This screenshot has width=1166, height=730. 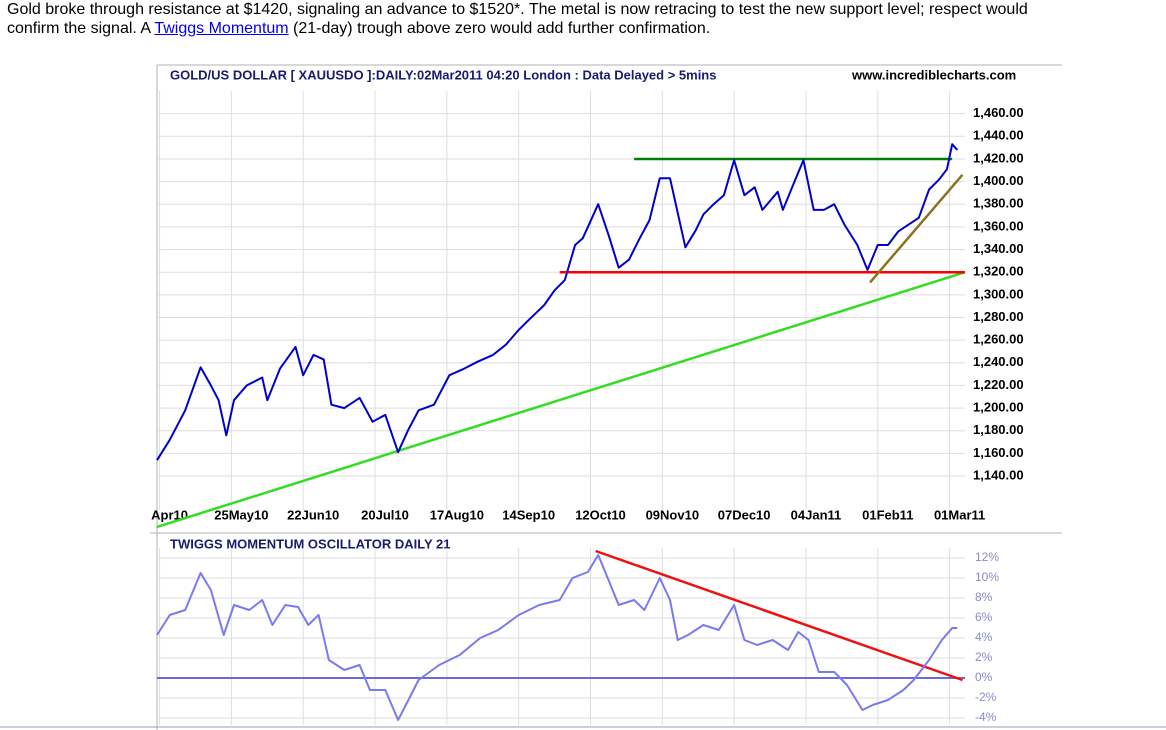 I want to click on link: Twiggs Momentum, so click(x=221, y=28).